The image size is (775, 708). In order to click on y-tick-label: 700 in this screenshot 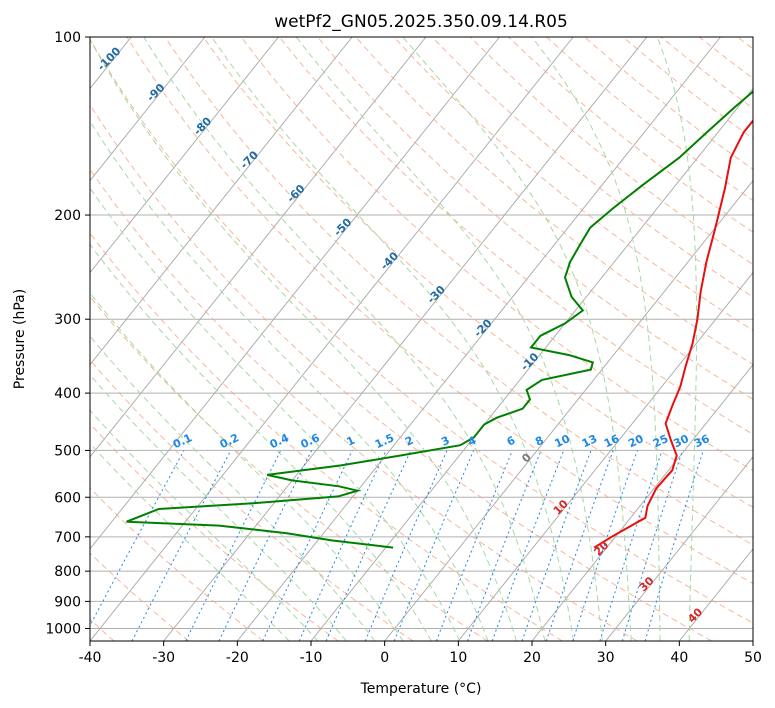, I will do `click(67, 538)`.